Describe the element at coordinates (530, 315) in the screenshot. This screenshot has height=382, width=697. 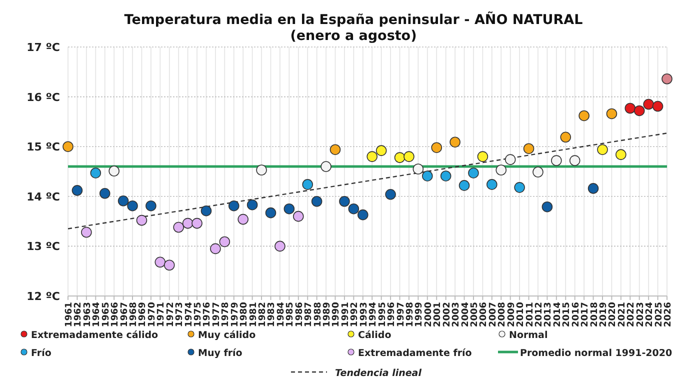
I see `x-tick-label: 2011` at that location.